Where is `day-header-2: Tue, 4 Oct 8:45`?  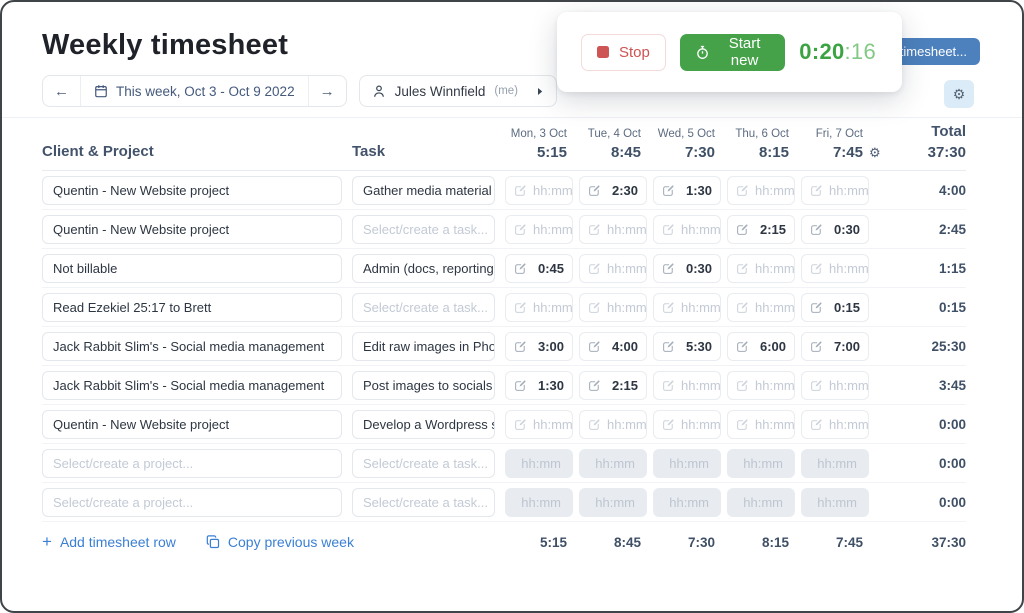
day-header-2: Tue, 4 Oct 8:45 is located at coordinates (613, 144).